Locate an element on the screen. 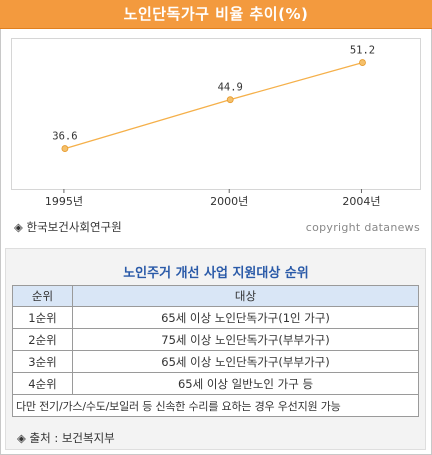  x-tick-label: 2000년 is located at coordinates (229, 201).